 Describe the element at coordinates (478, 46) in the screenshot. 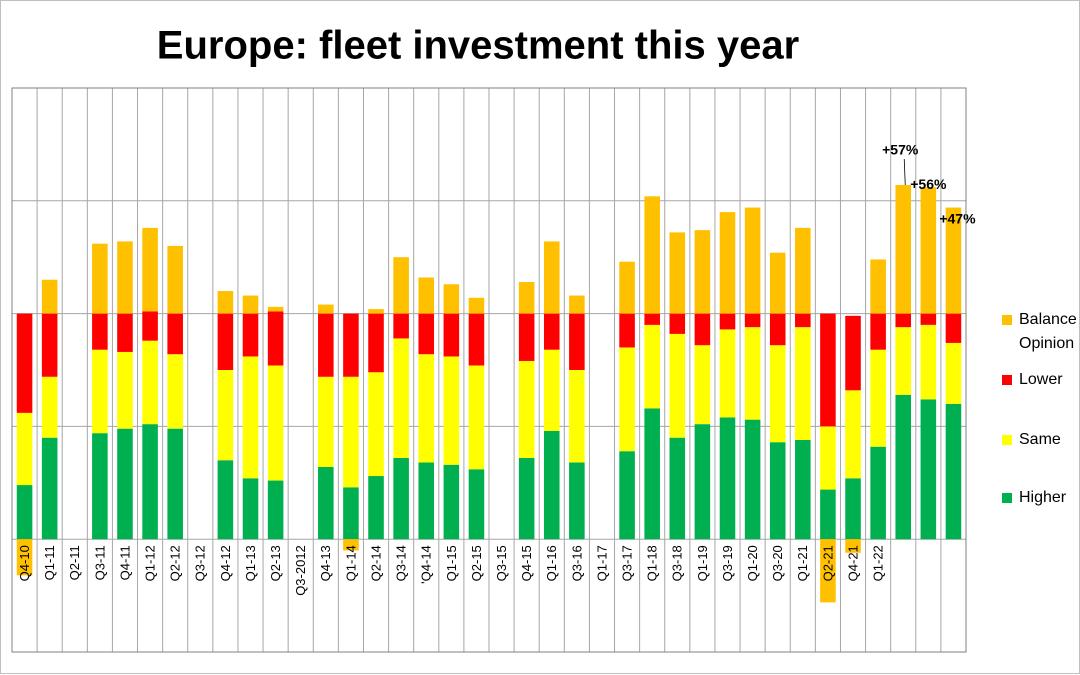

I see `chart-title: Europe: fleet investment this year` at that location.